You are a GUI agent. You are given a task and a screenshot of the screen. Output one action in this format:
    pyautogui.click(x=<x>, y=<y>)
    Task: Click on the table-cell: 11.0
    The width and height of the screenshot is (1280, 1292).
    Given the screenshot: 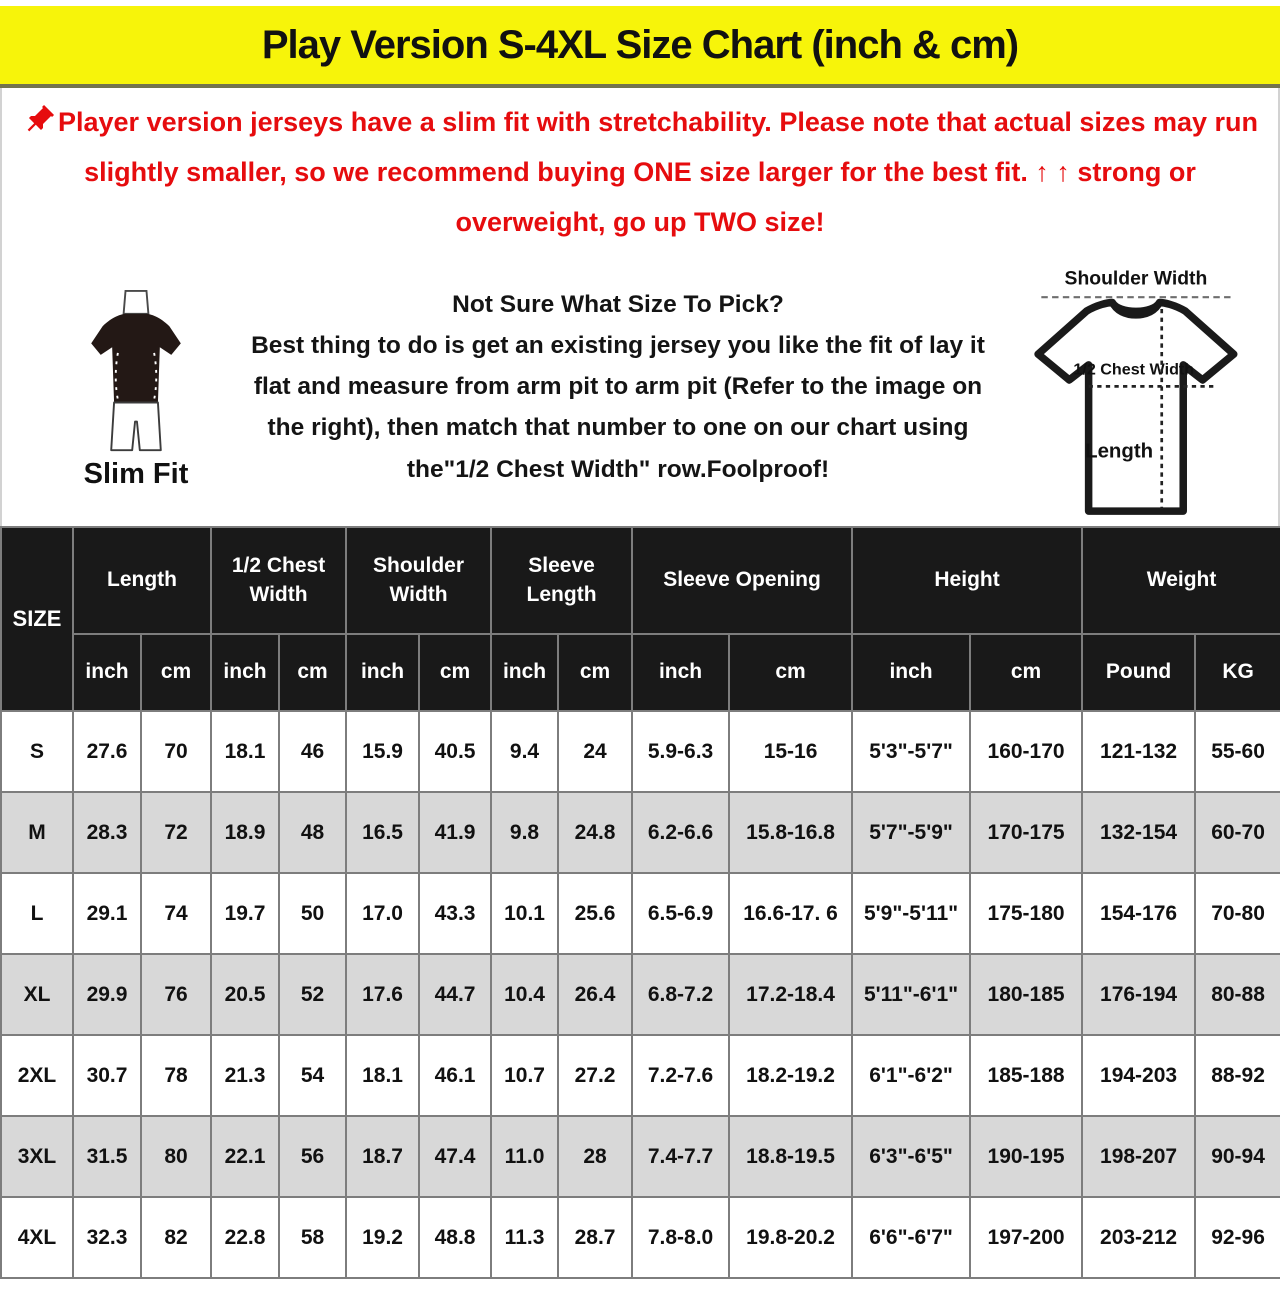 What is the action you would take?
    pyautogui.click(x=525, y=1156)
    